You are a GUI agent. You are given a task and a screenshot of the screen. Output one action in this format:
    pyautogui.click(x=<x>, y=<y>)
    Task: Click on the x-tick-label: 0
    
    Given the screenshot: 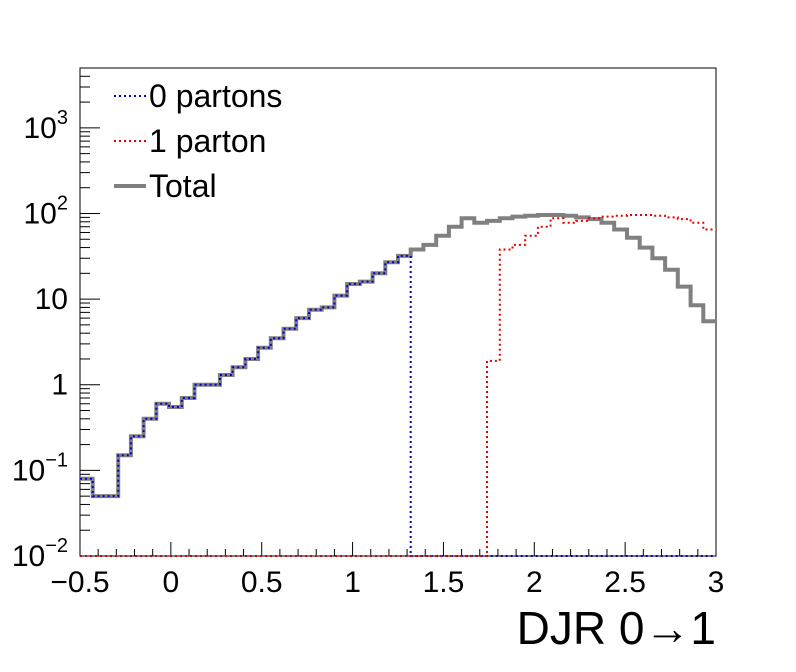 What is the action you would take?
    pyautogui.click(x=171, y=582)
    